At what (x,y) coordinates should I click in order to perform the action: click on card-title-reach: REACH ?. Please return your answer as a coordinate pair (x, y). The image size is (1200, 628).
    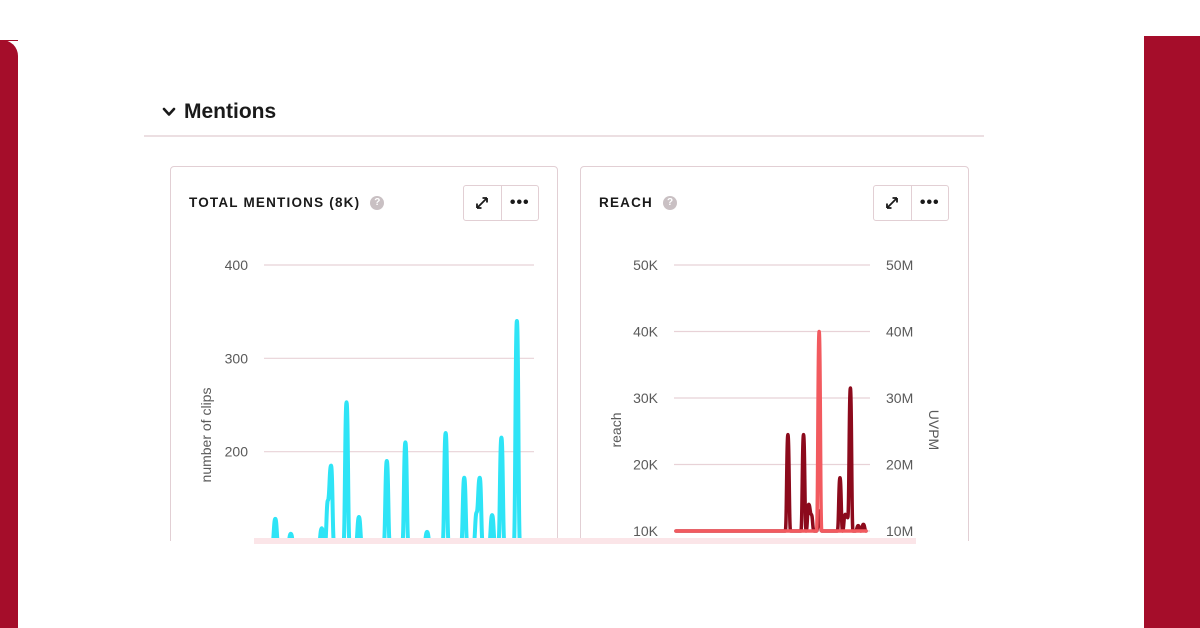
    Looking at the image, I should click on (638, 202).